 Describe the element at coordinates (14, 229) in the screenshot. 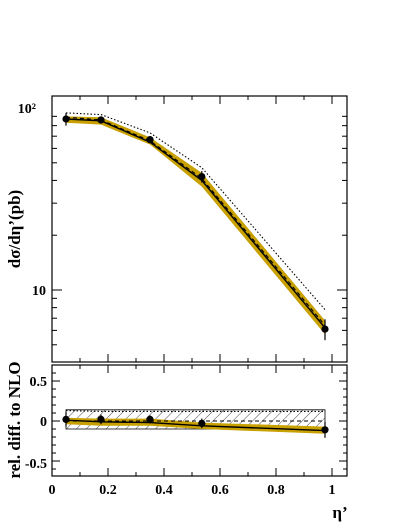

I see `upper-y-axis-title: dσ/dη’(pb)` at that location.